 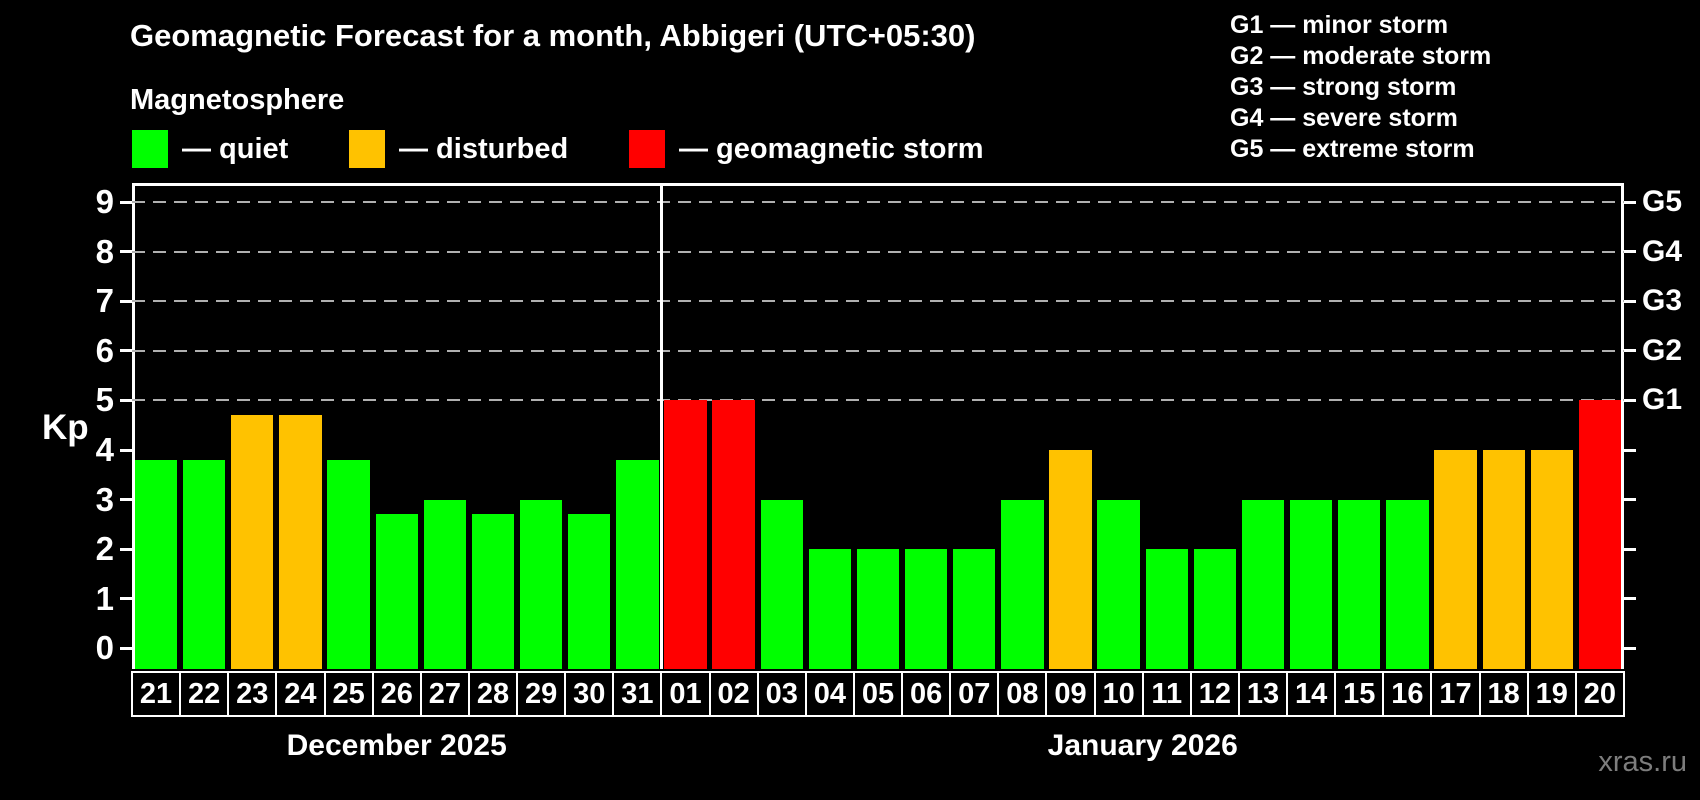 What do you see at coordinates (1070, 694) in the screenshot?
I see `day-label-09: 09` at bounding box center [1070, 694].